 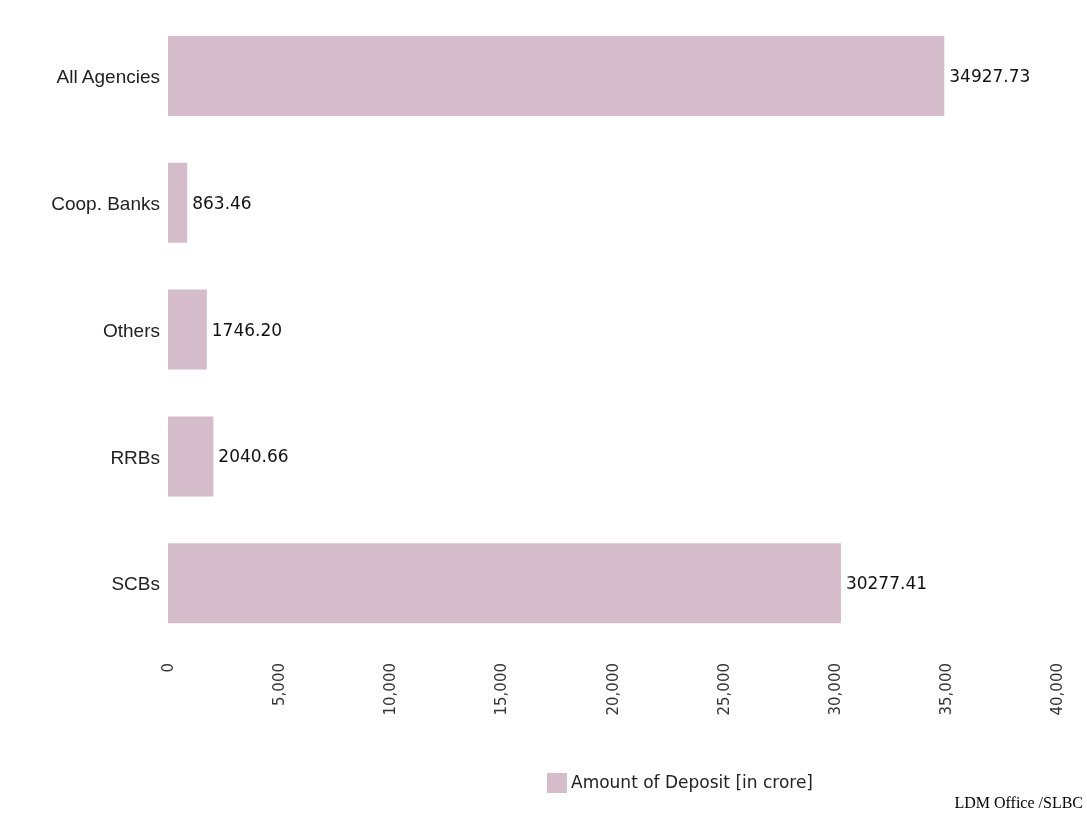 What do you see at coordinates (279, 684) in the screenshot?
I see `x-tick-label: 5,000` at bounding box center [279, 684].